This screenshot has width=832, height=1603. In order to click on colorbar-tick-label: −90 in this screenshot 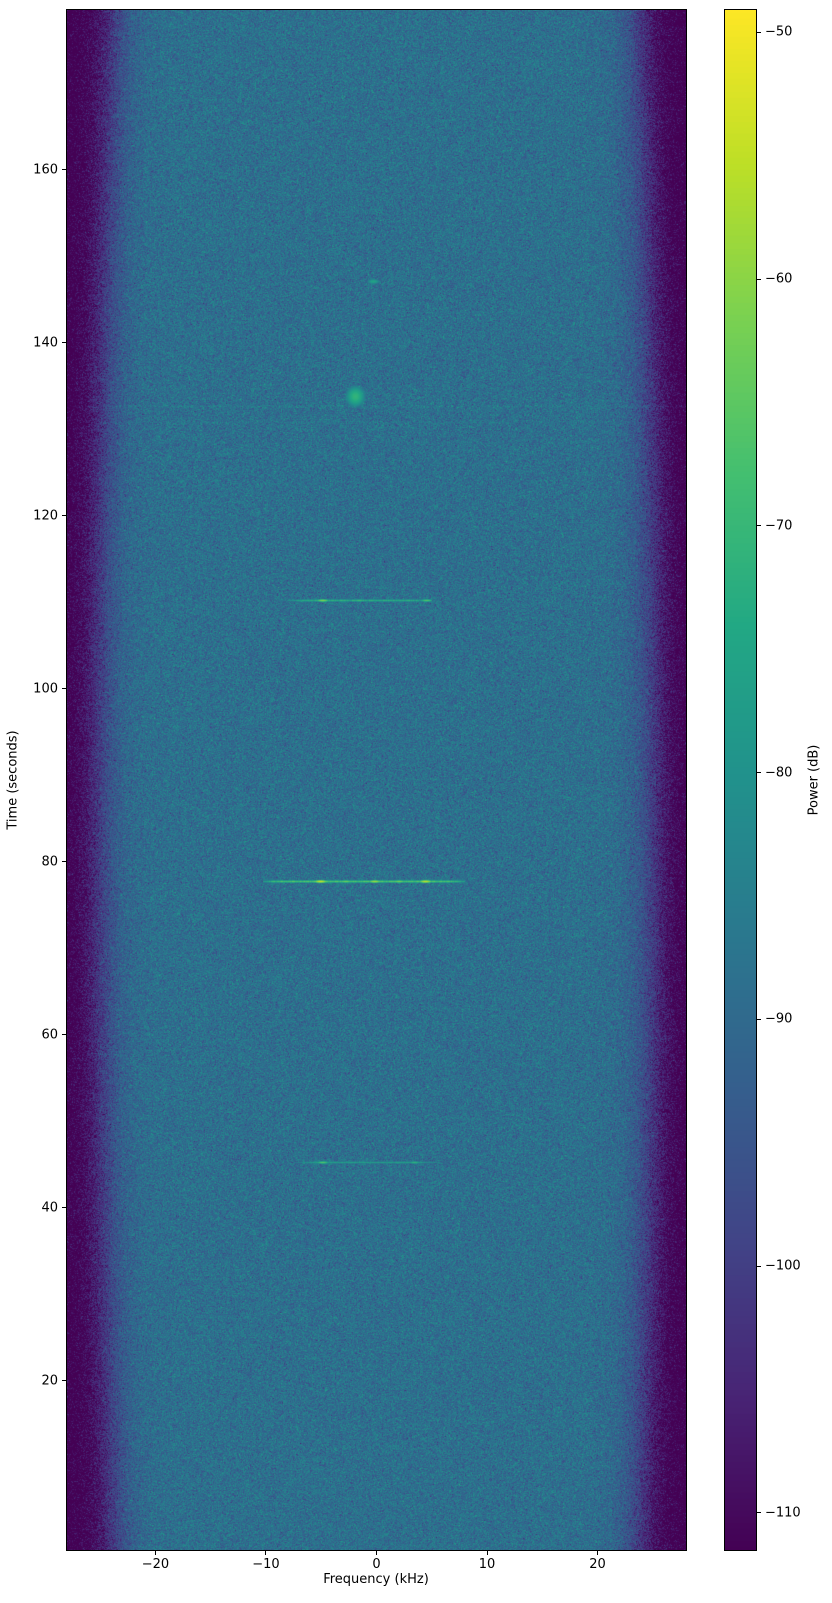, I will do `click(779, 1019)`.